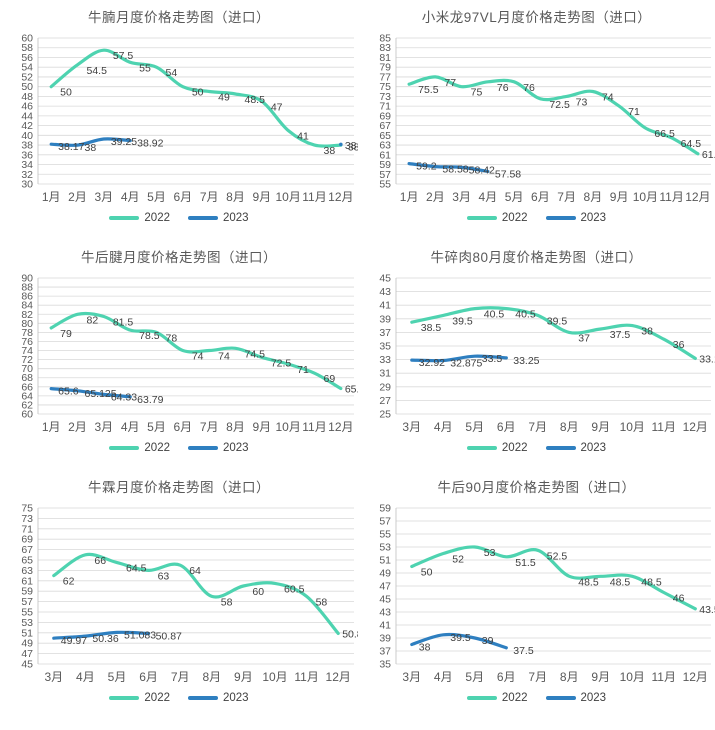 The height and width of the screenshot is (730, 715). Describe the element at coordinates (497, 218) in the screenshot. I see `legend-item-2022-1: 2022` at that location.